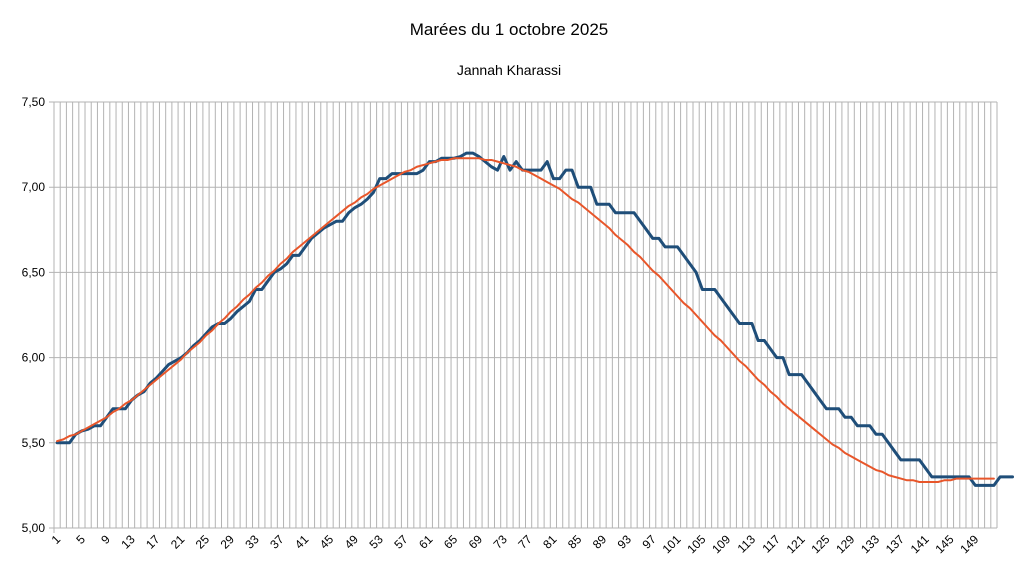 The image size is (1018, 575). Describe the element at coordinates (820, 544) in the screenshot. I see `x-tick-label: 125` at that location.